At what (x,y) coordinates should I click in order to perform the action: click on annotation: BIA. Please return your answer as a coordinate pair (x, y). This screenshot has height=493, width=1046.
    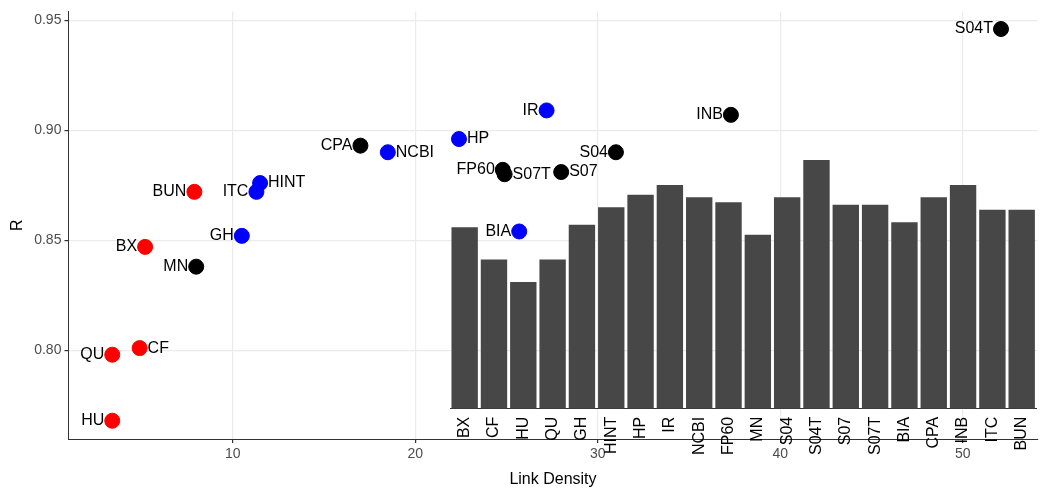
    Looking at the image, I should click on (498, 230).